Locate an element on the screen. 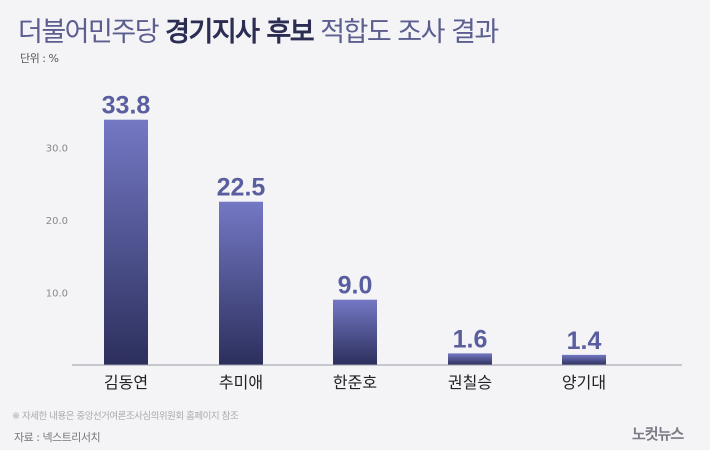 The width and height of the screenshot is (710, 450). x-category-label: 김동연 is located at coordinates (126, 382).